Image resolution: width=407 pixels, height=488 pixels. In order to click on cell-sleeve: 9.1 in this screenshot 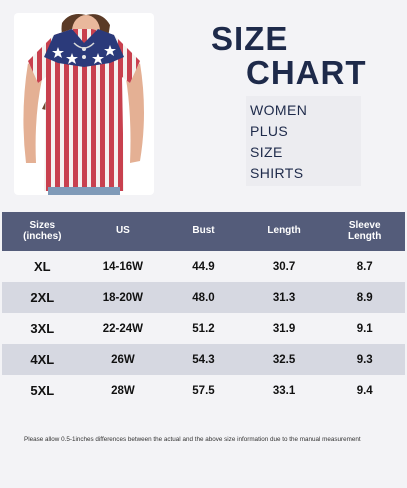, I will do `click(364, 328)`.